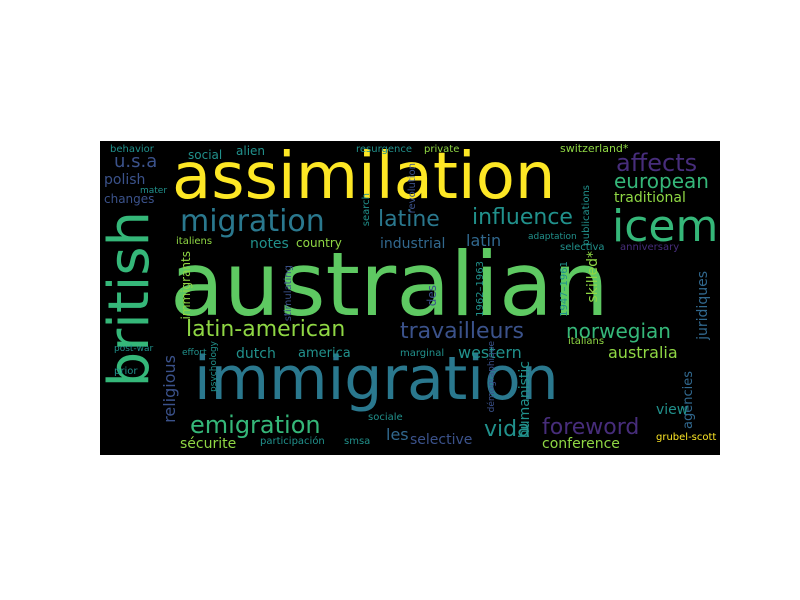 This screenshot has height=600, width=800. What do you see at coordinates (194, 241) in the screenshot?
I see `word: italiens` at bounding box center [194, 241].